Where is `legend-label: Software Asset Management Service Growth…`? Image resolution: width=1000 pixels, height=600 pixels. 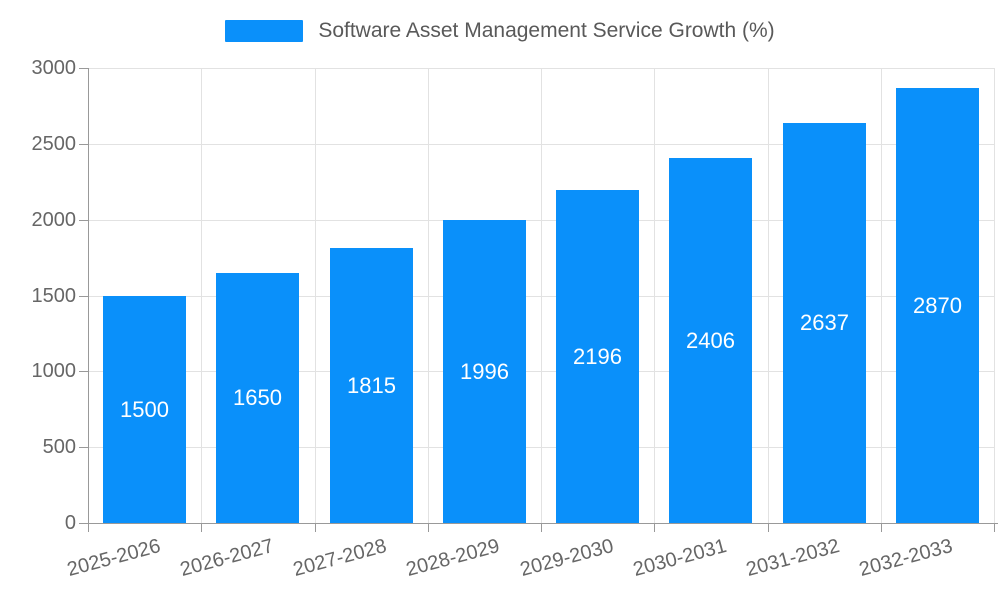
legend-label: Software Asset Management Service Growth… is located at coordinates (546, 30).